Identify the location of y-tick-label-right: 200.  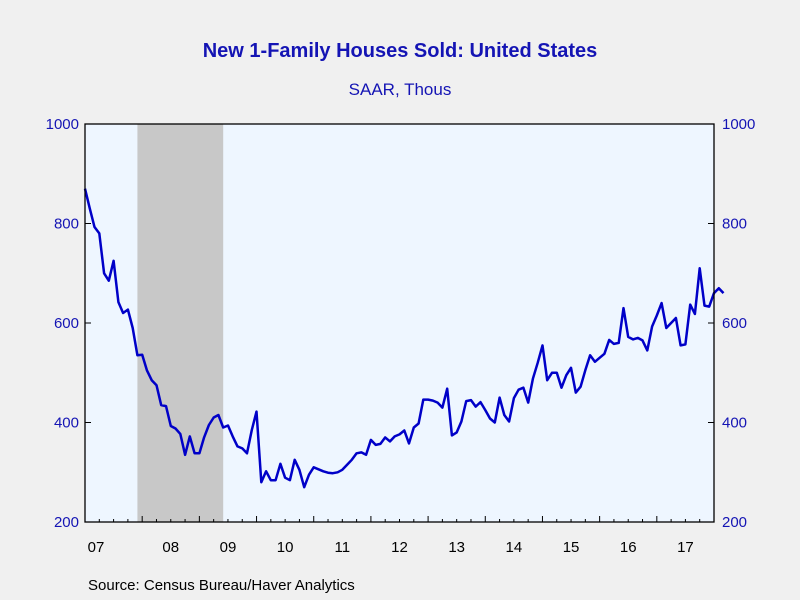
(734, 522).